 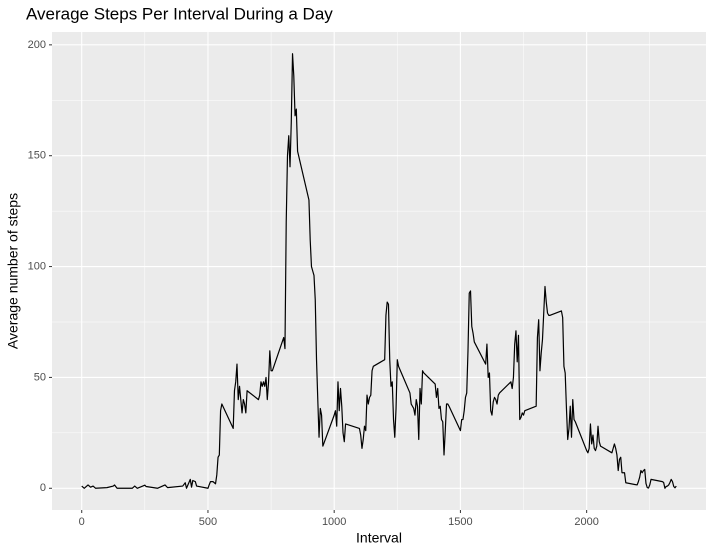 What do you see at coordinates (37, 156) in the screenshot?
I see `y-tick-label: 150` at bounding box center [37, 156].